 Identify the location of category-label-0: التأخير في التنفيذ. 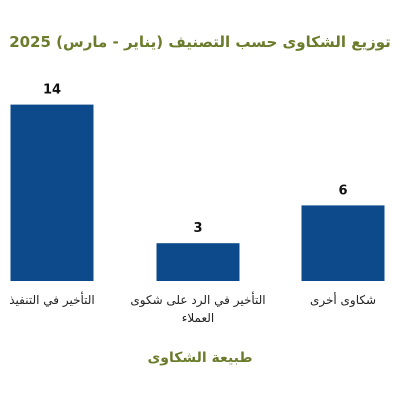
(52, 299).